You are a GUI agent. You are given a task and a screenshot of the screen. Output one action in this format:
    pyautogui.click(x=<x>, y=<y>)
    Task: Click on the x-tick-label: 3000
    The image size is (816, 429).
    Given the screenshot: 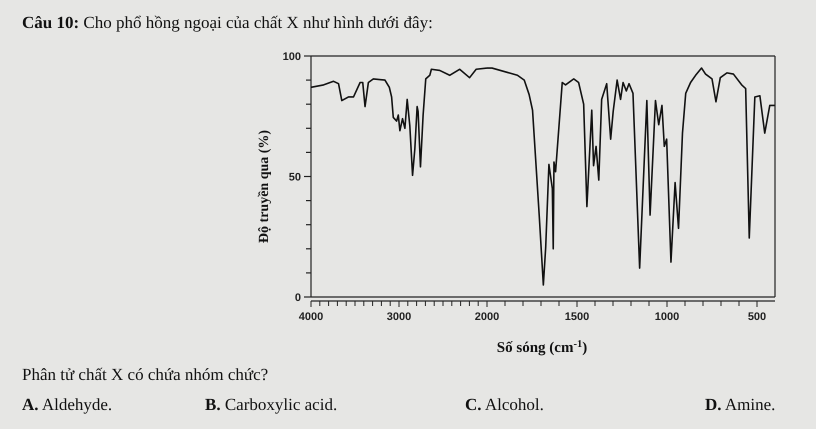 What is the action you would take?
    pyautogui.click(x=399, y=317)
    